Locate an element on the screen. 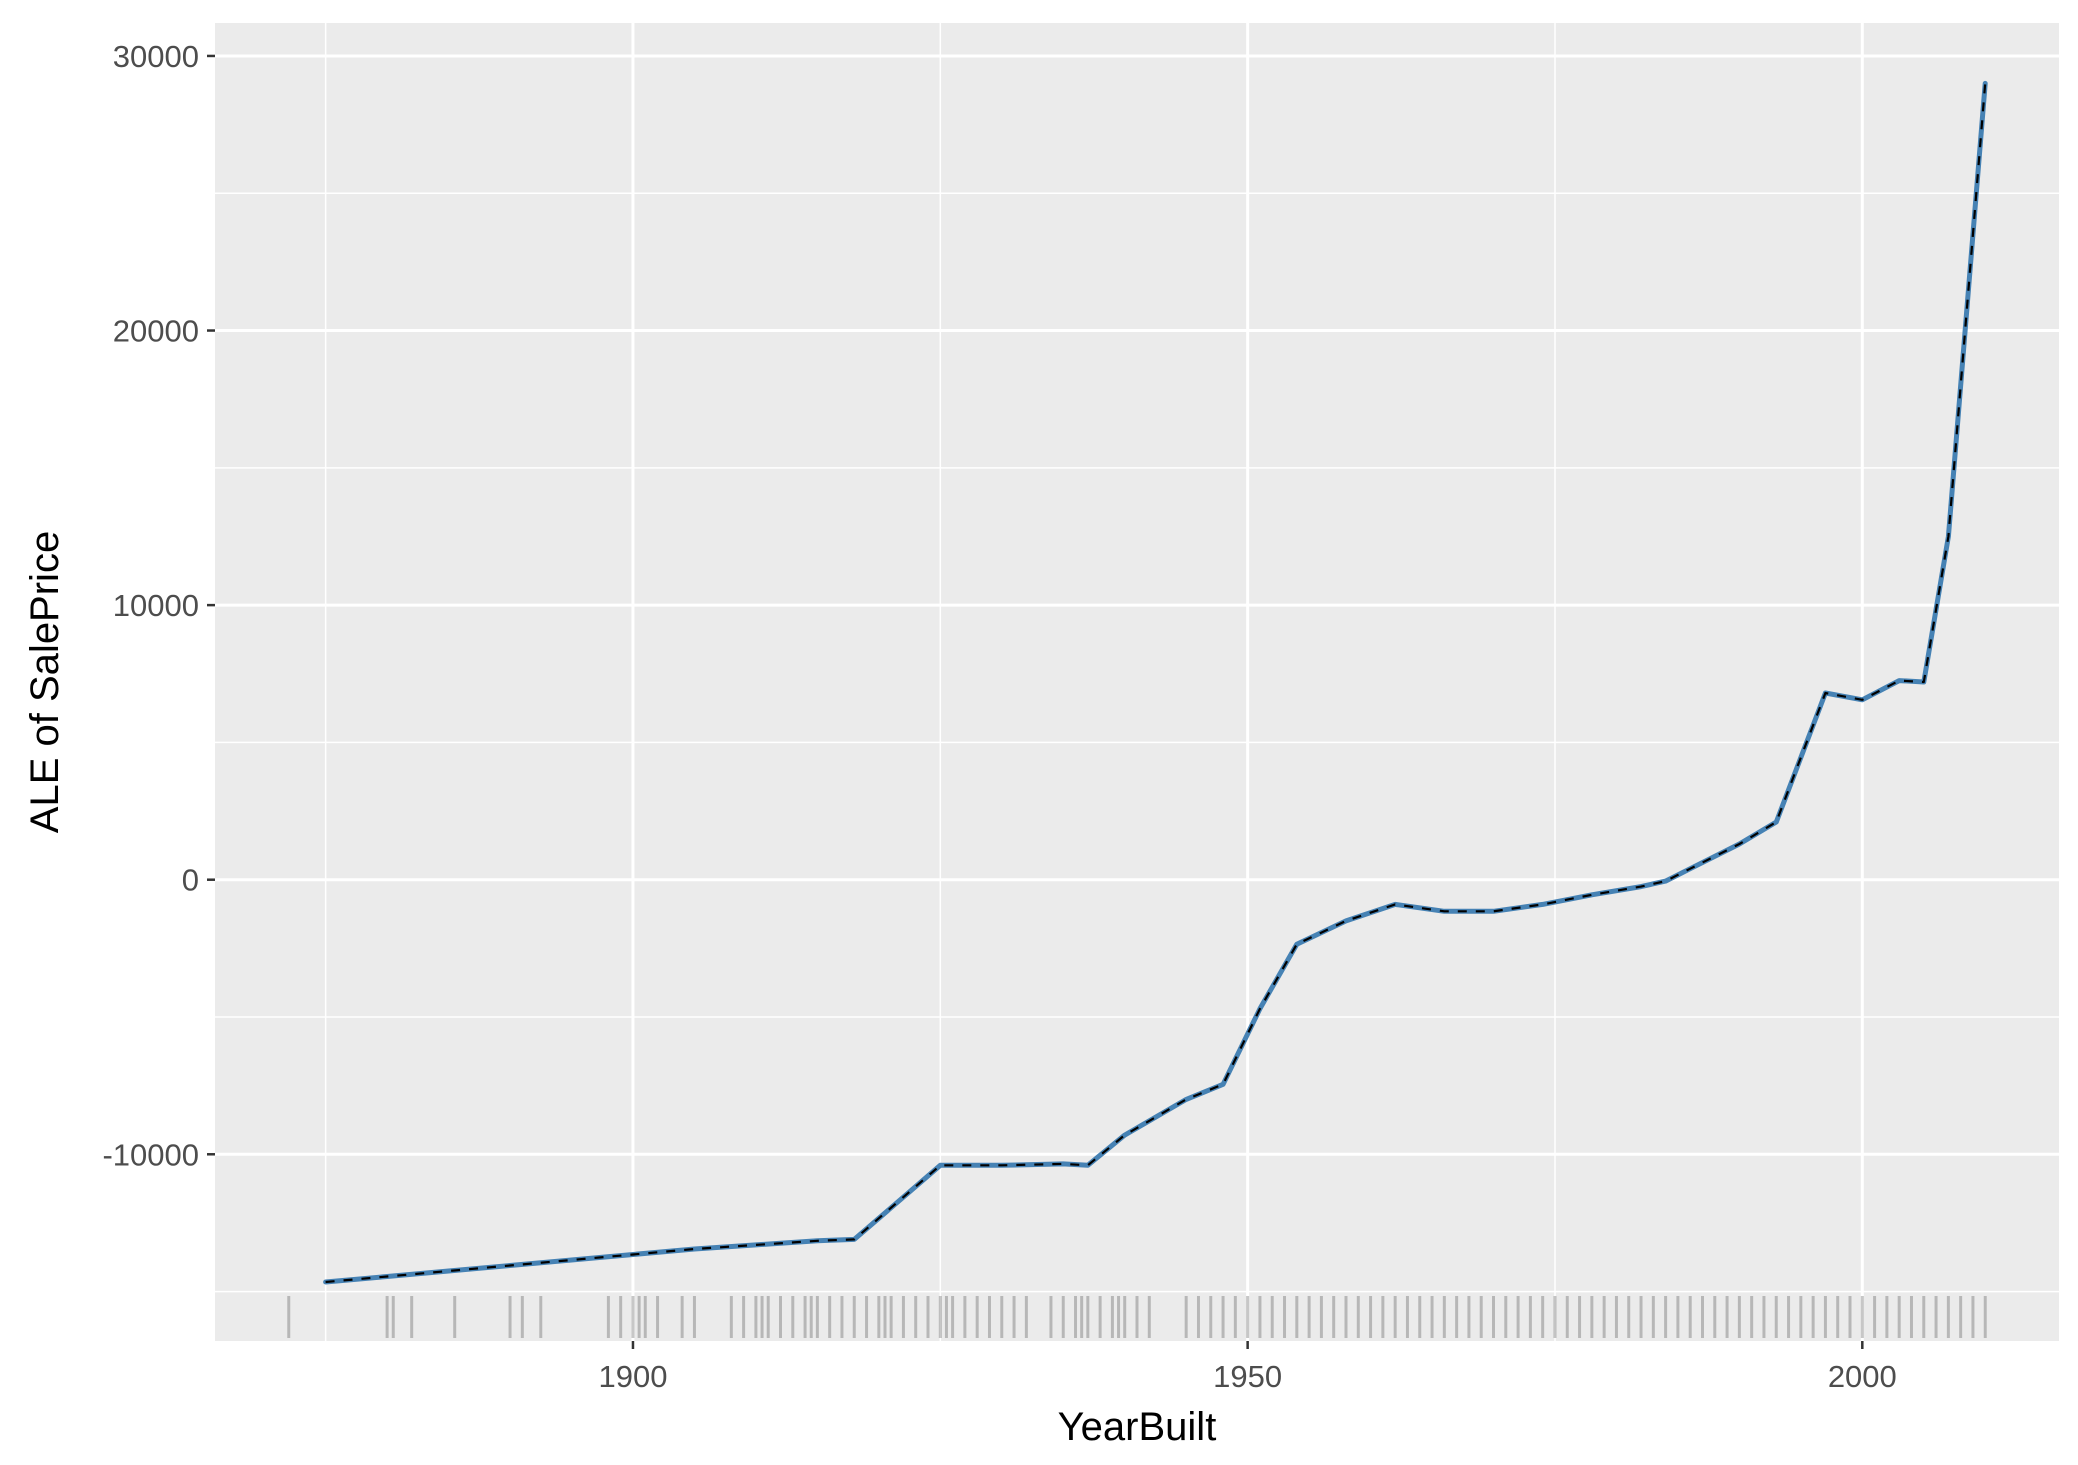 The image size is (2078, 1465). x-axis-title: YearBuilt is located at coordinates (1137, 1427).